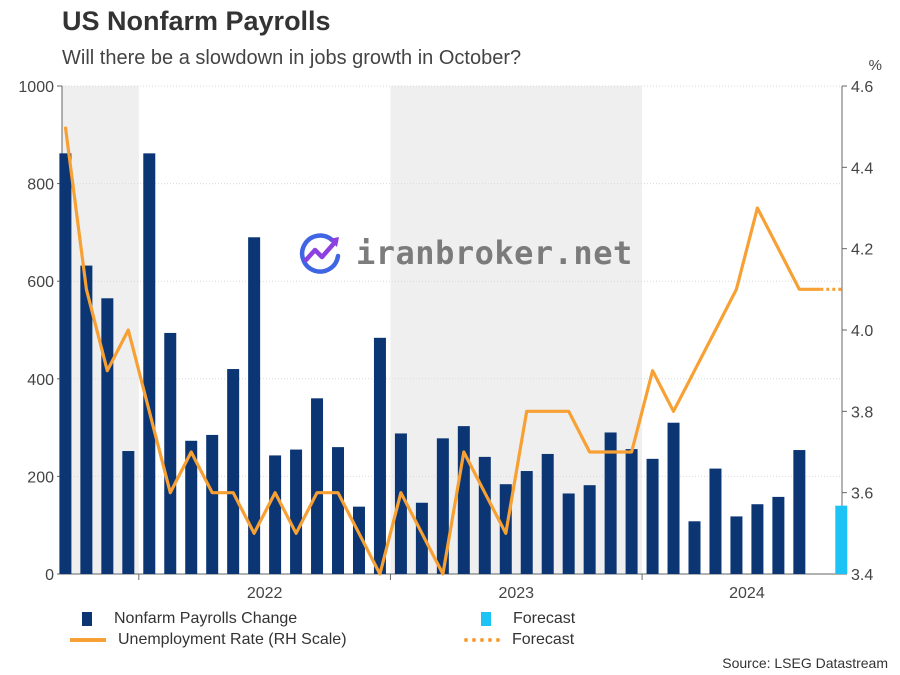  Describe the element at coordinates (40, 185) in the screenshot. I see `y-left-tick-label: 800` at that location.